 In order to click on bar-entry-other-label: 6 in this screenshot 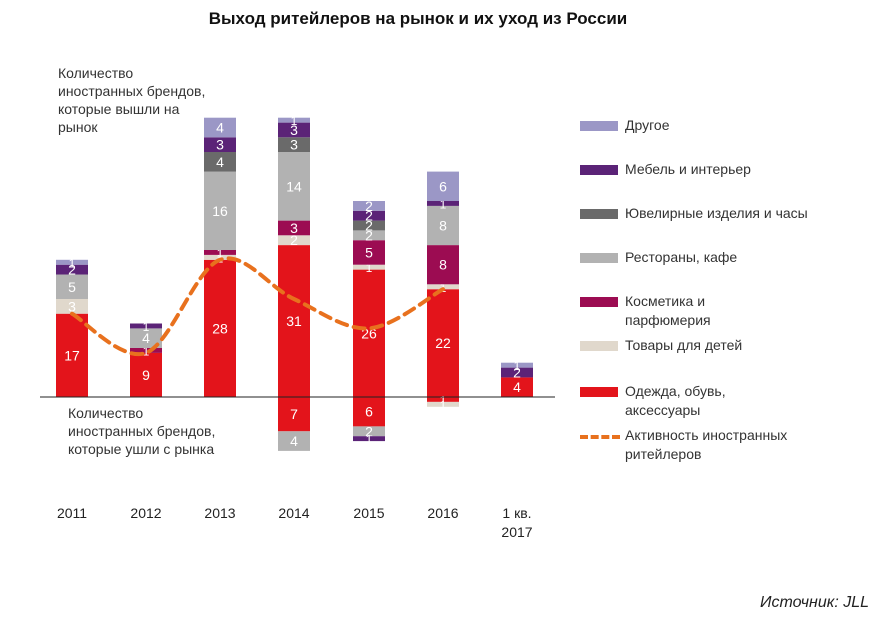, I will do `click(443, 186)`.